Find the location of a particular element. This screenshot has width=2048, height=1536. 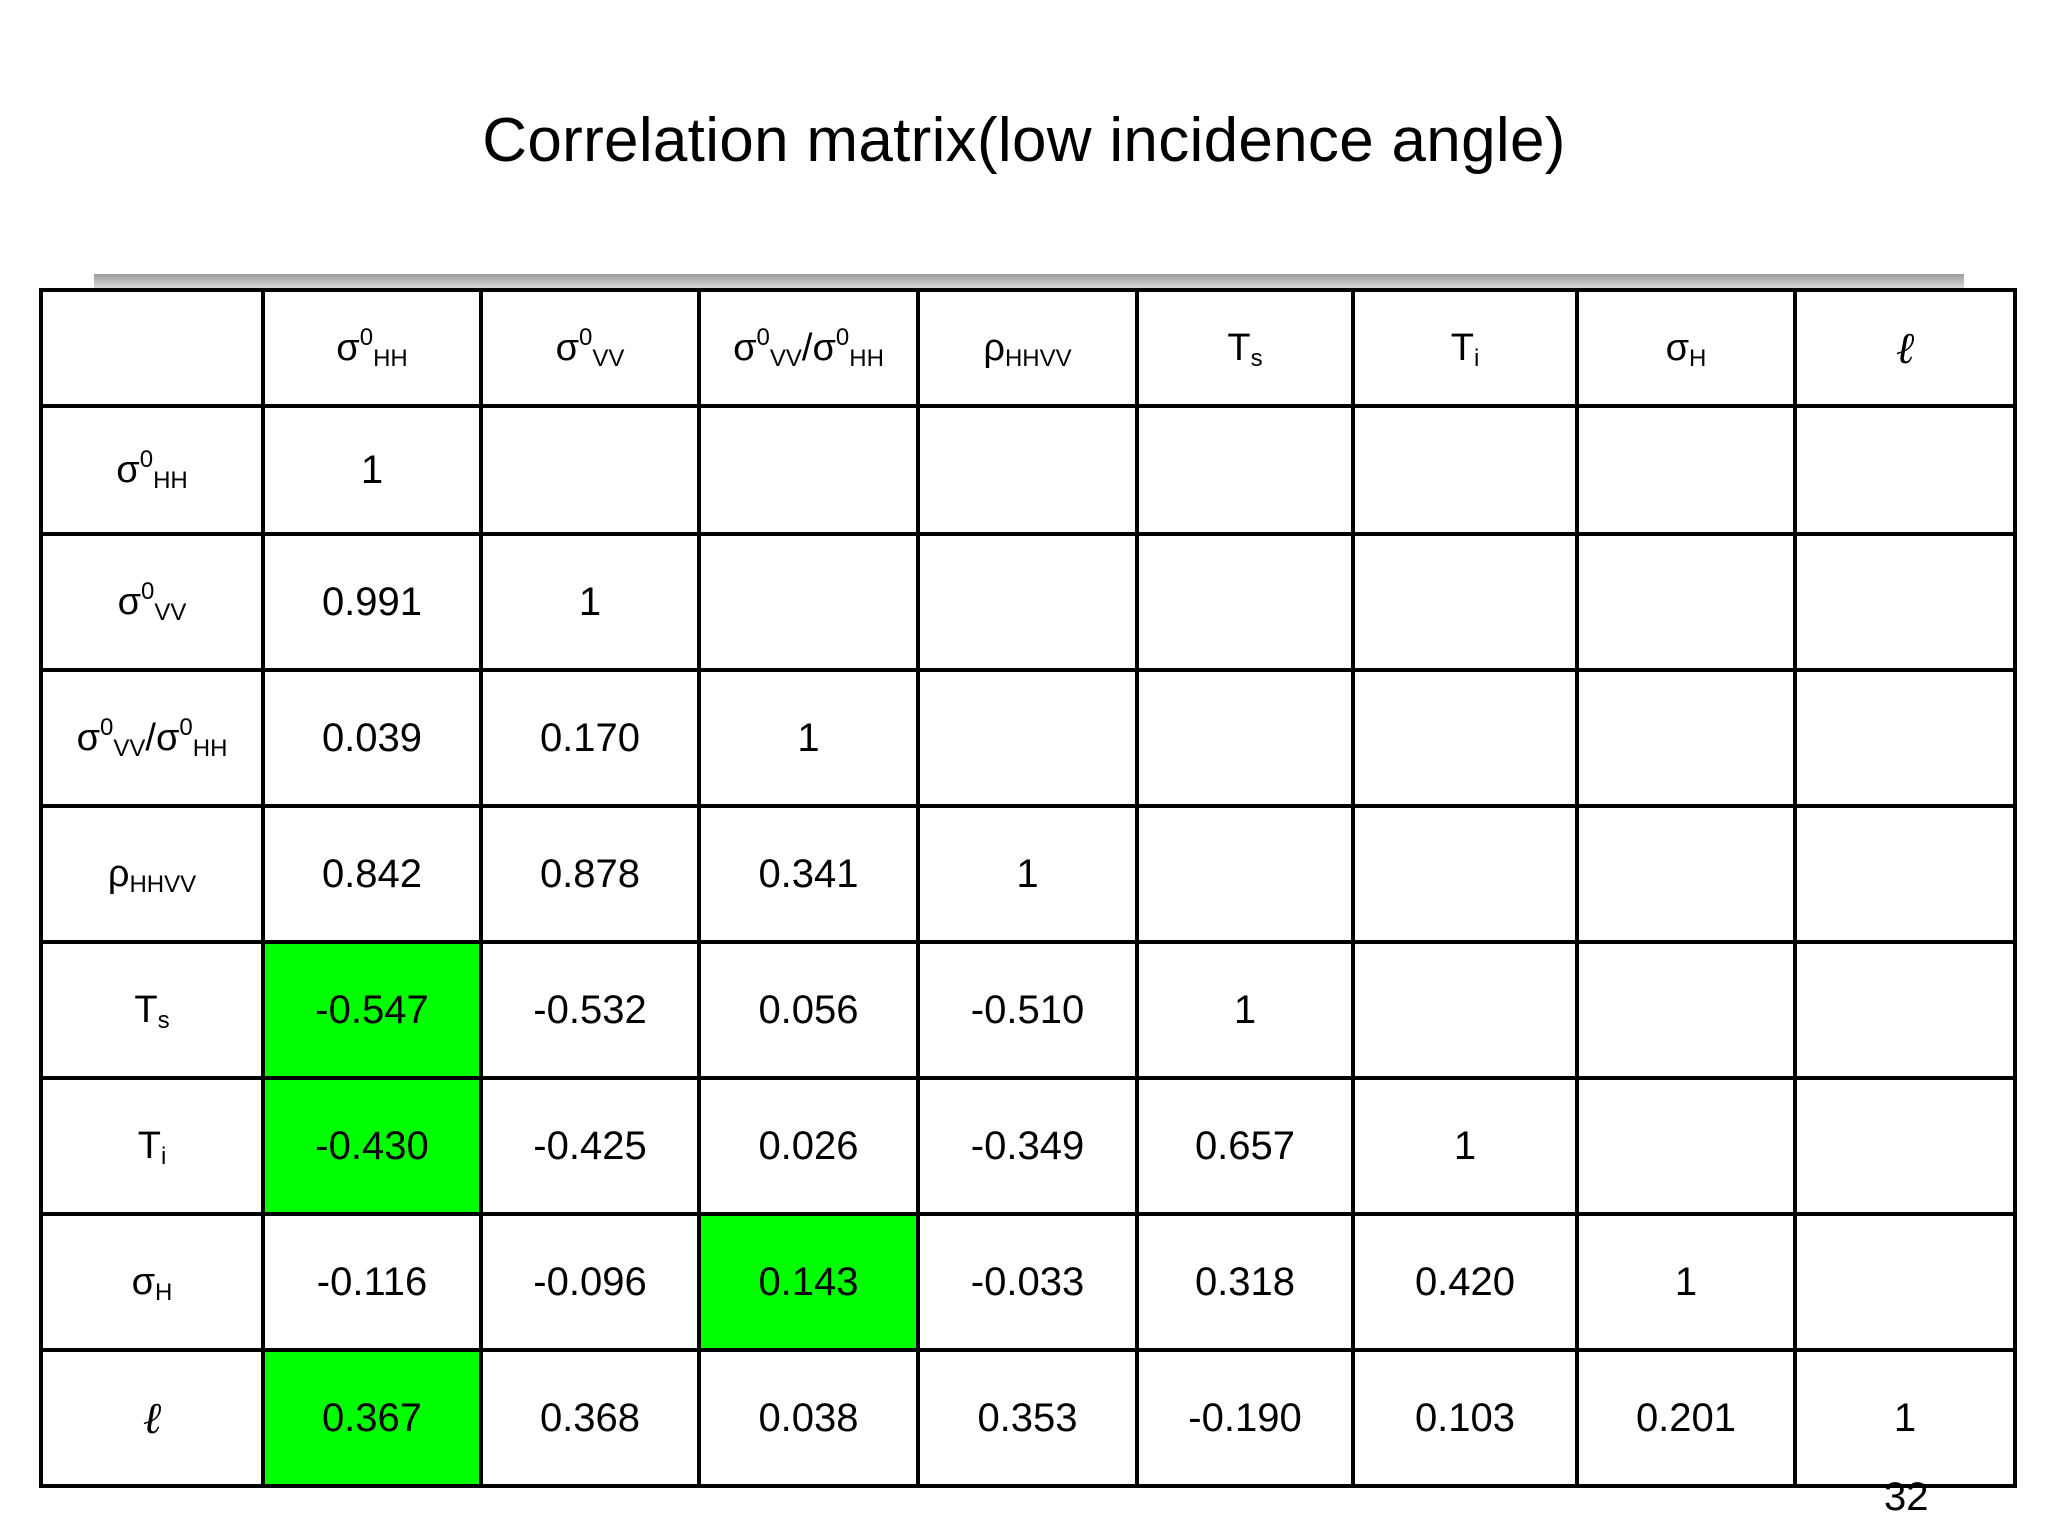

correlation-cell: 0.038 is located at coordinates (808, 1418).